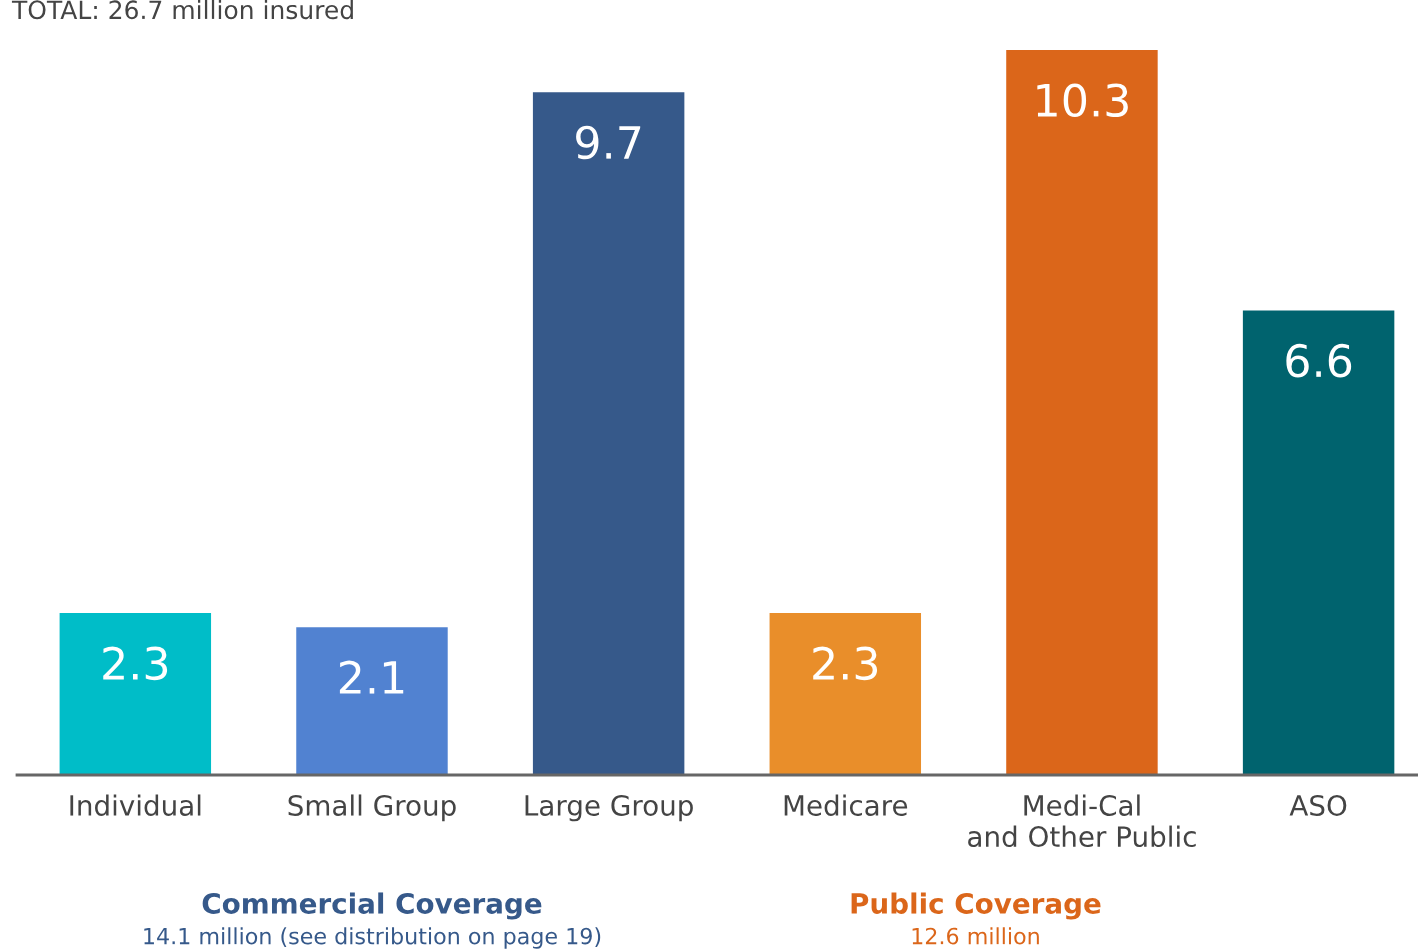 This screenshot has width=1418, height=952. What do you see at coordinates (1318, 805) in the screenshot?
I see `x-tick-label: ASO` at bounding box center [1318, 805].